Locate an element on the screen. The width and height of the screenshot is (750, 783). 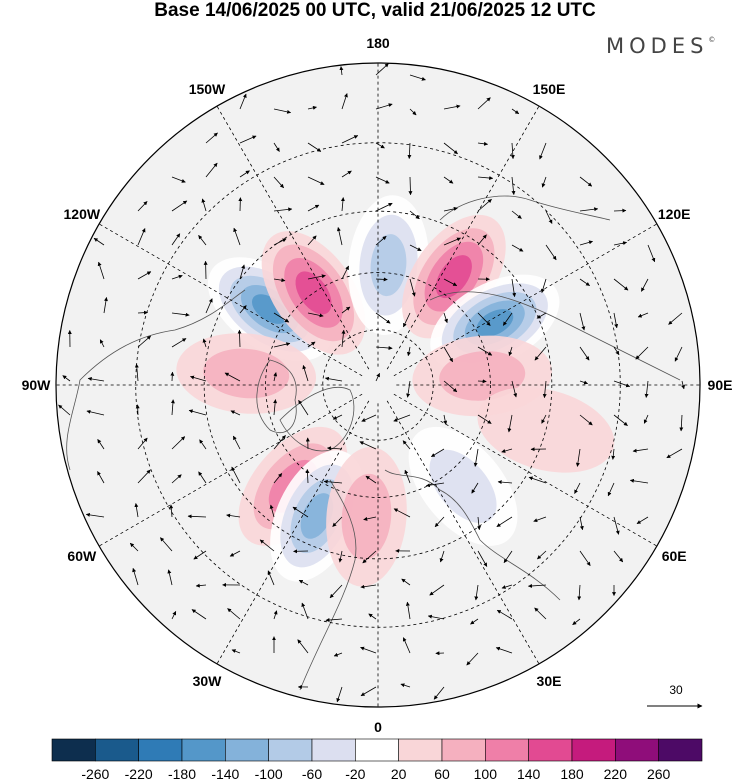
copyright-mark: © is located at coordinates (712, 40).